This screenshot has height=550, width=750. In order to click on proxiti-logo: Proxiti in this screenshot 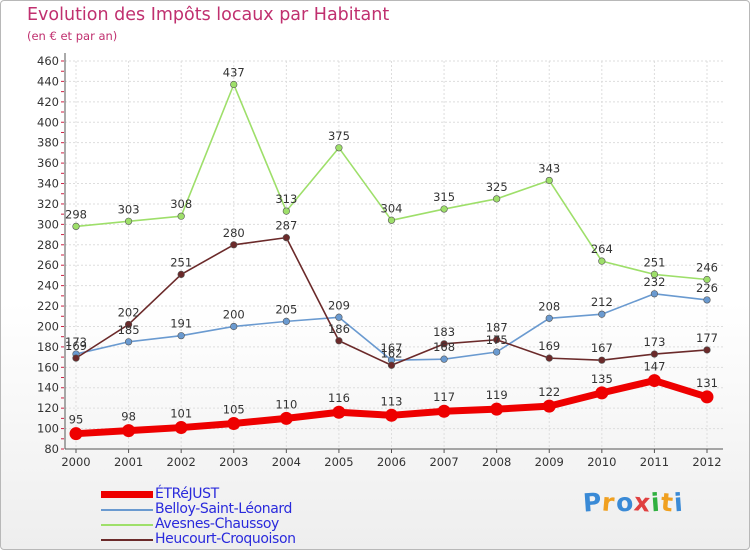, I will do `click(633, 502)`.